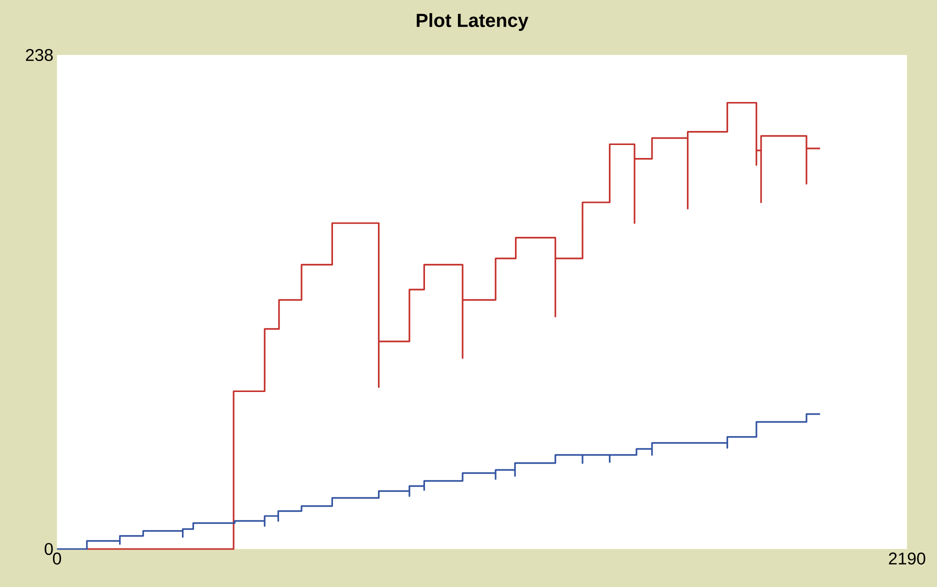 The height and width of the screenshot is (587, 937). What do you see at coordinates (39, 55) in the screenshot?
I see `y-tick-label: 238` at bounding box center [39, 55].